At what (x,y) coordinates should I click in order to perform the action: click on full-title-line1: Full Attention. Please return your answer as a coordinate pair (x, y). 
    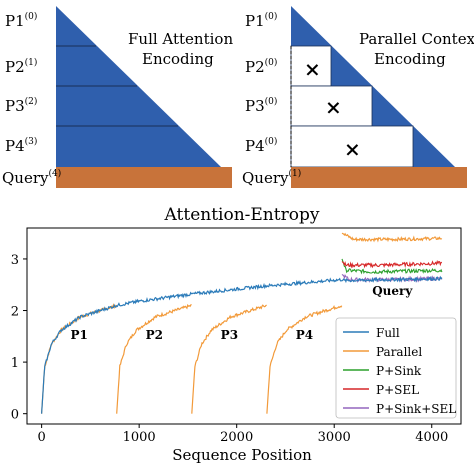
    Looking at the image, I should click on (180, 39).